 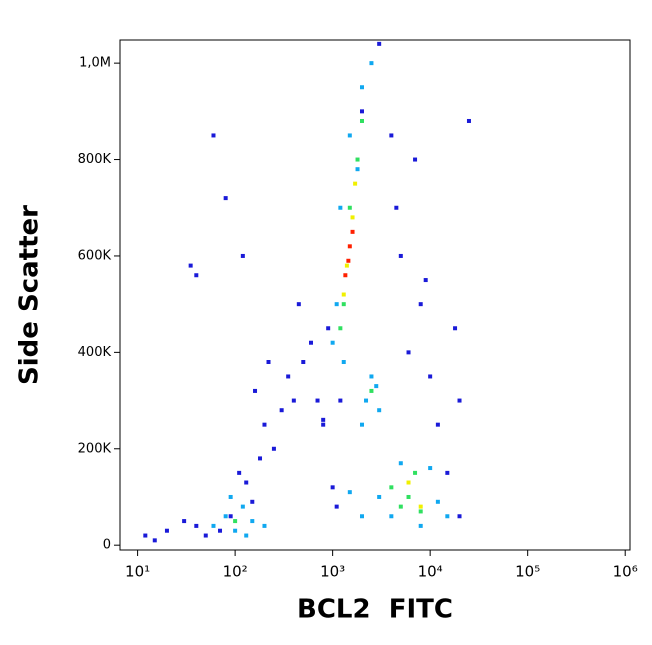 I want to click on y-tick-label: 600K, so click(x=95, y=255).